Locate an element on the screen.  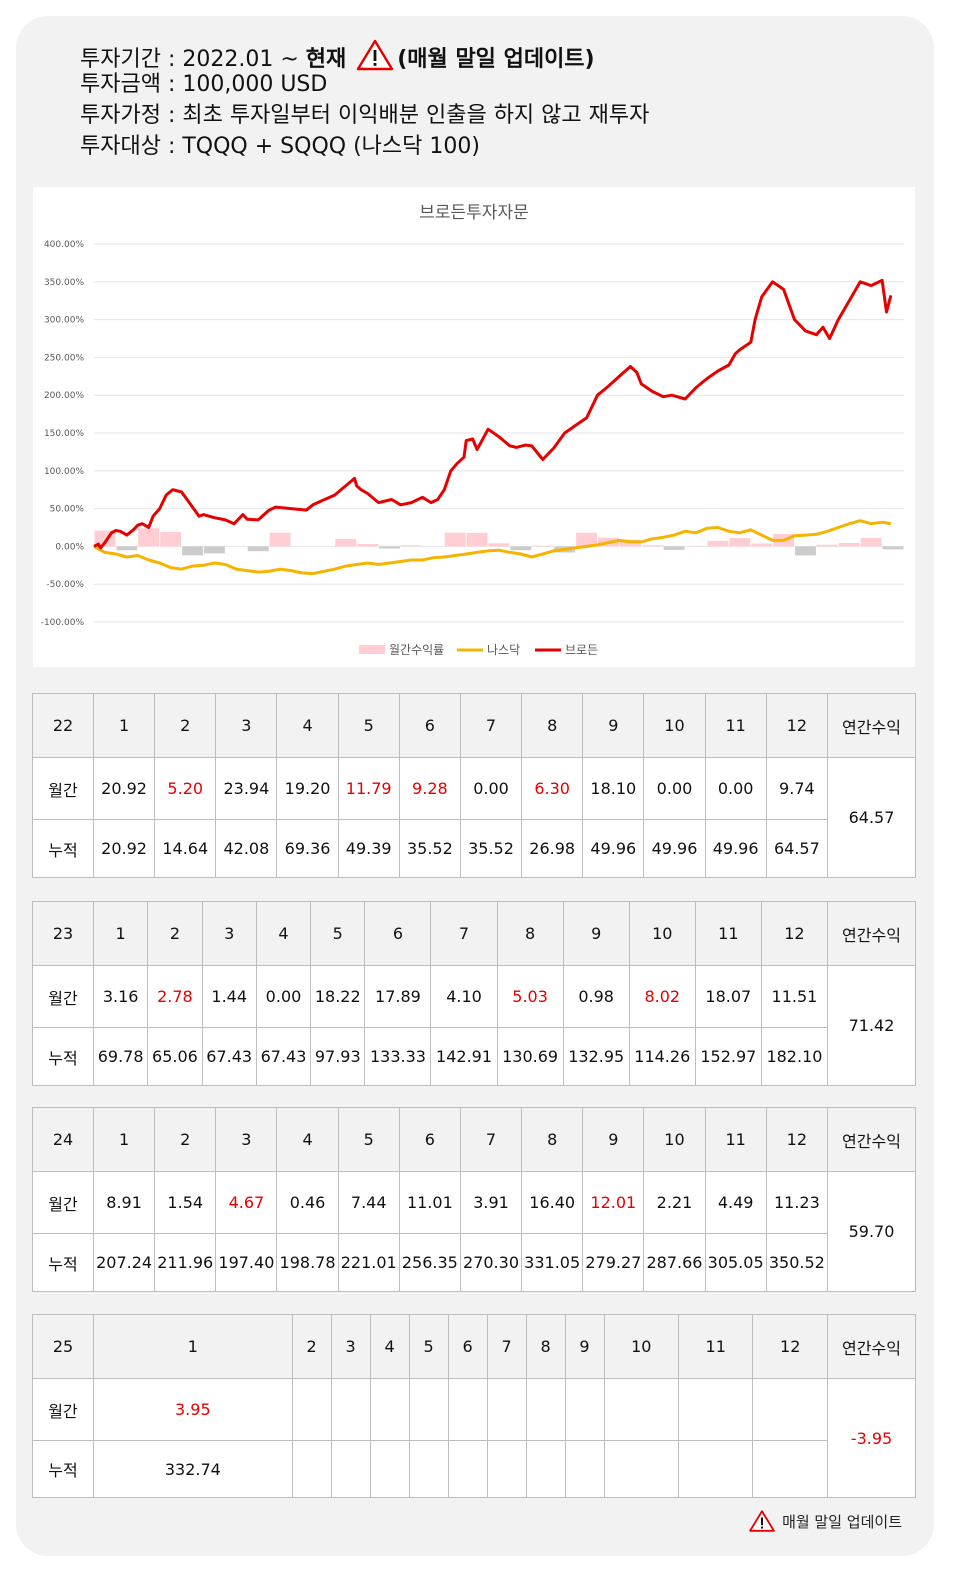
cumulative-value-cell: 287.66 is located at coordinates (674, 1262).